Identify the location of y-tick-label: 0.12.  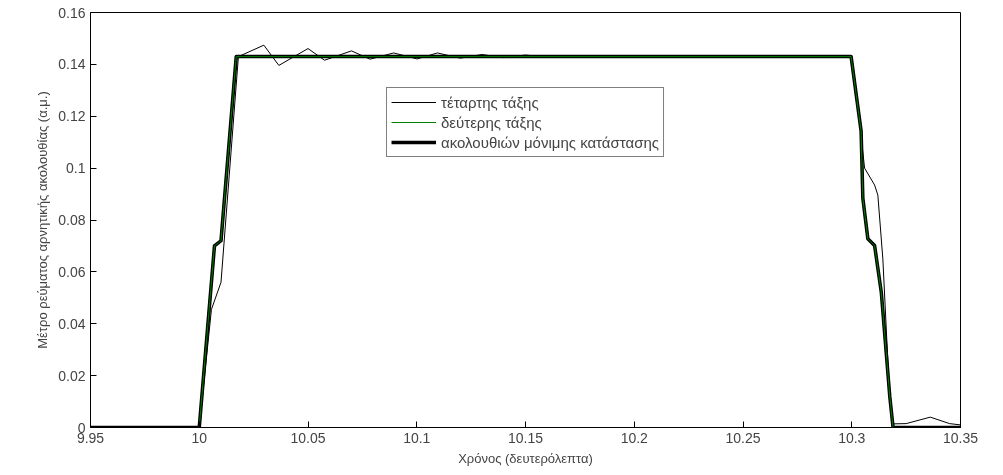
(72, 116).